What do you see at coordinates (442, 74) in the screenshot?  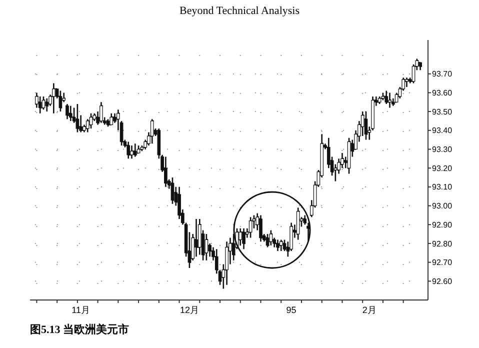 I see `y-tick-label: 93.70` at bounding box center [442, 74].